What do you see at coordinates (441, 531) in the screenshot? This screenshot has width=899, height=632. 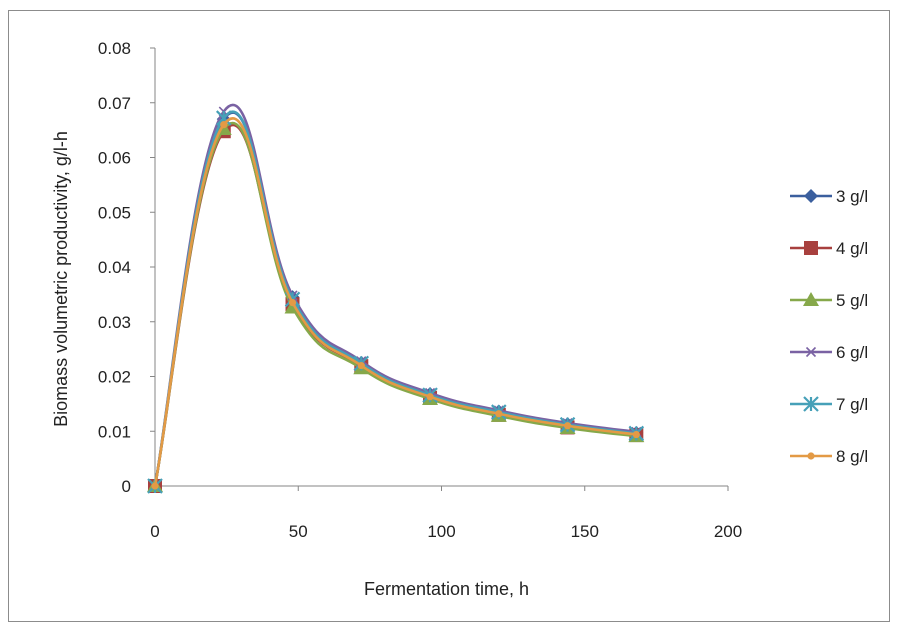 I see `x-tick-label: 100` at bounding box center [441, 531].